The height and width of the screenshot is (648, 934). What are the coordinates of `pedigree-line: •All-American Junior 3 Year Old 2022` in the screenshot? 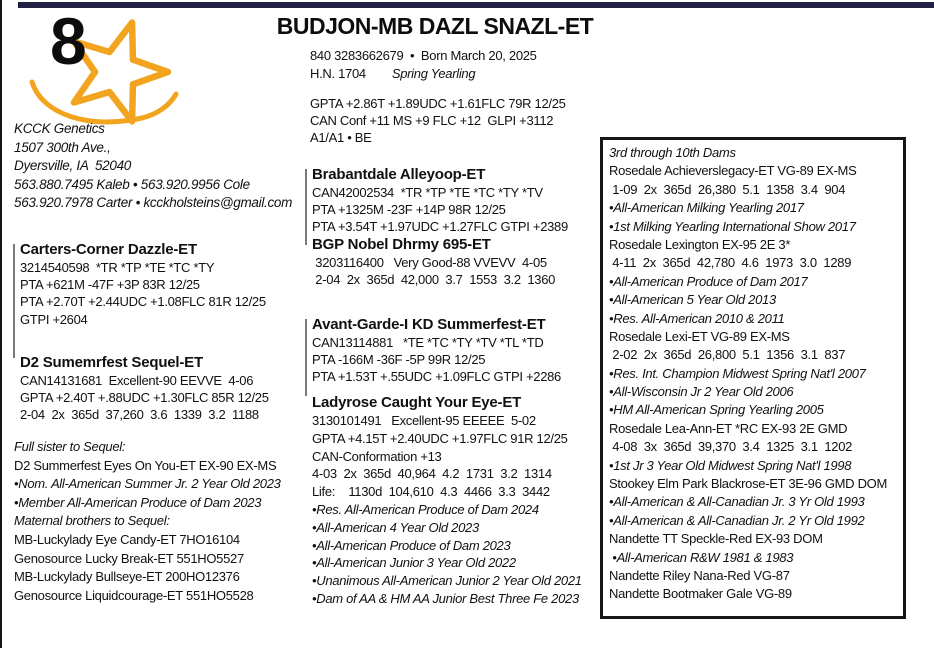 It's located at (414, 563).